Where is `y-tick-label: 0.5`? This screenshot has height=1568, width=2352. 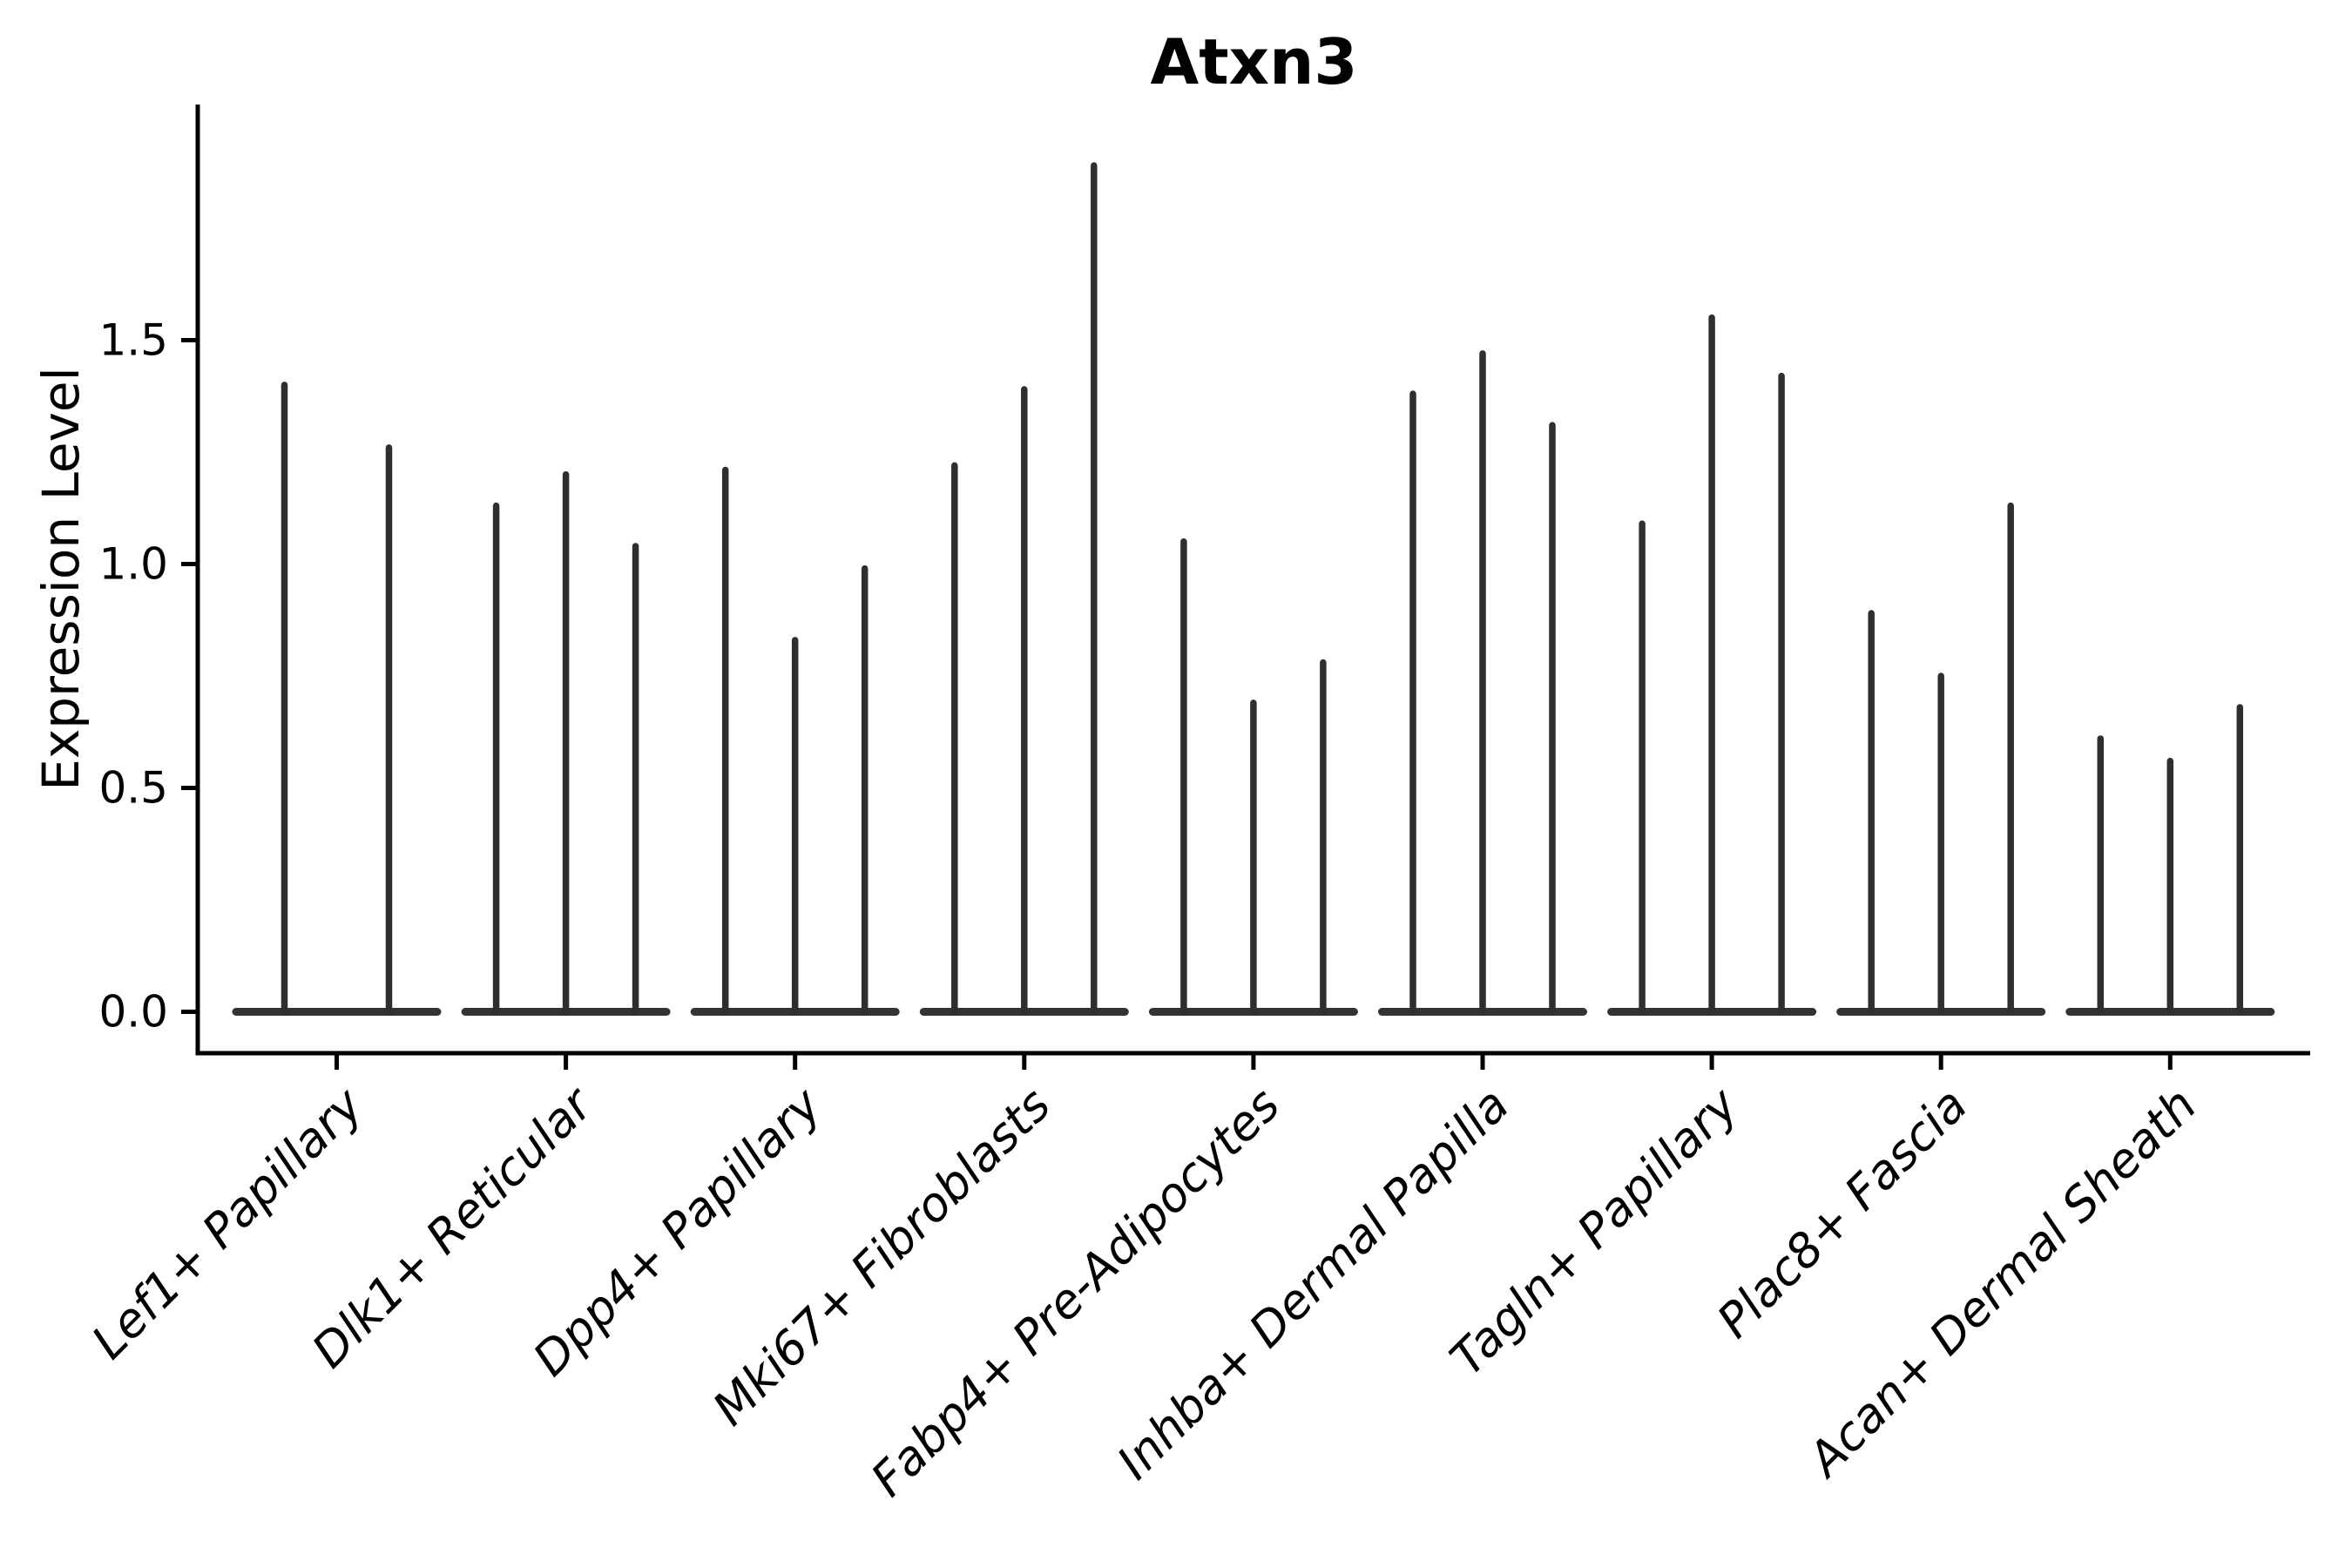 y-tick-label: 0.5 is located at coordinates (133, 788).